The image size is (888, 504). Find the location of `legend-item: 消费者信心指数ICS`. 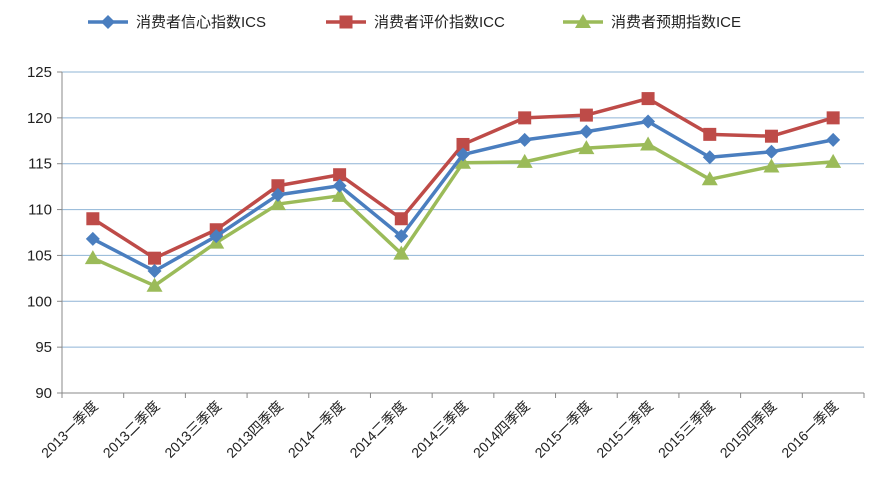

legend-item: 消费者信心指数ICS is located at coordinates (177, 22).